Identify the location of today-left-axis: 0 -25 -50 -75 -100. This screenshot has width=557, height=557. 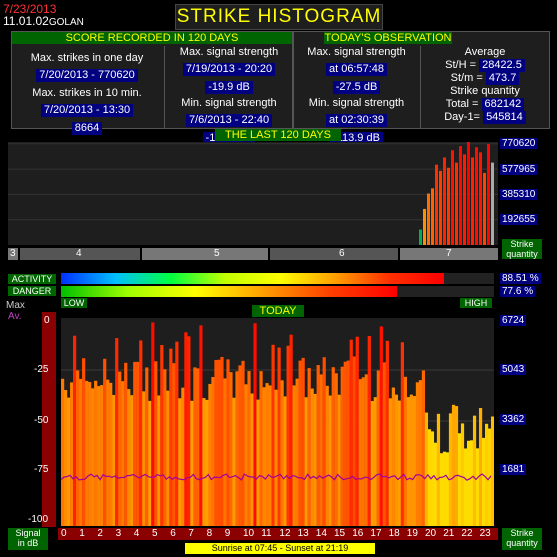
(28, 422).